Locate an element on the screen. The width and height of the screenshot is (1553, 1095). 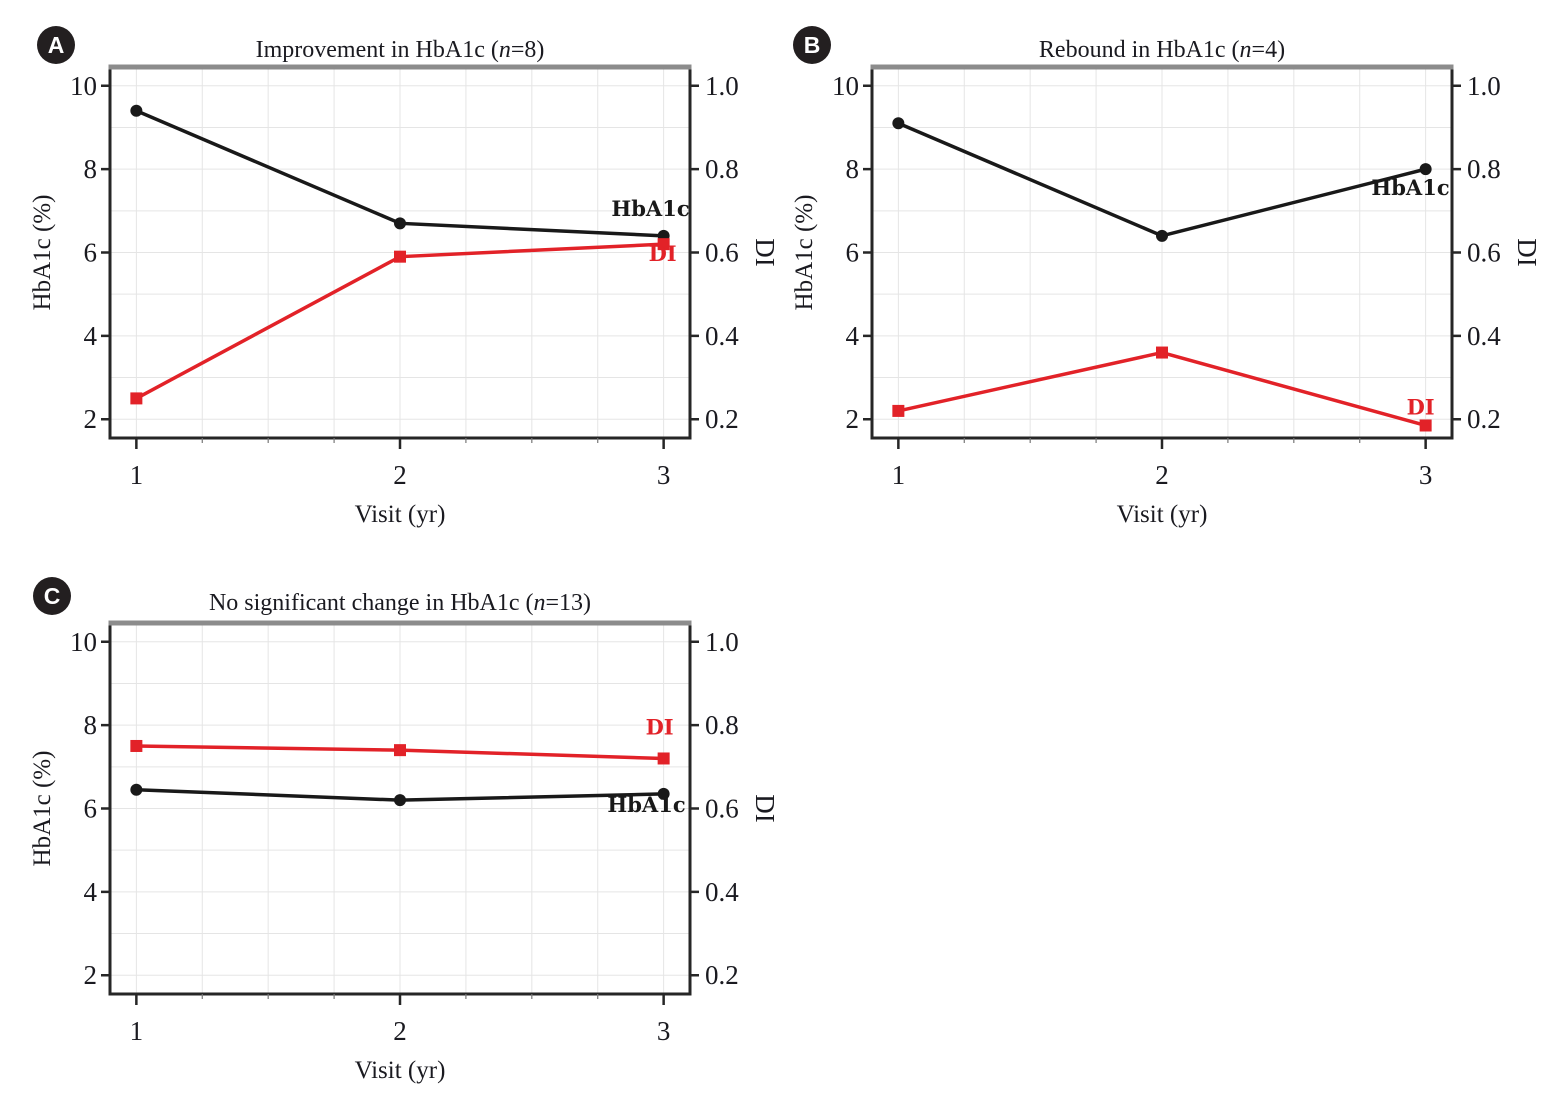
panel-title: No significant change in HbA1c (n=13) is located at coordinates (400, 603).